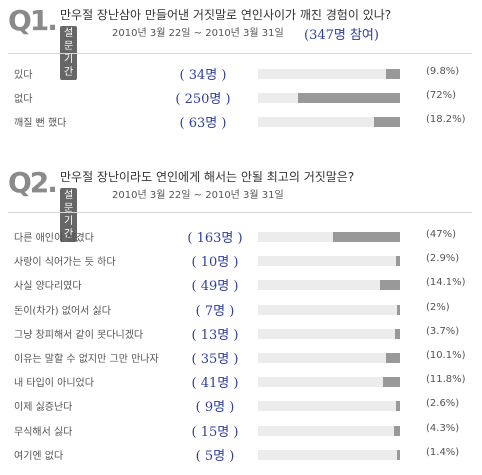  I want to click on q2-period-badge: 설문기간, so click(69, 215).